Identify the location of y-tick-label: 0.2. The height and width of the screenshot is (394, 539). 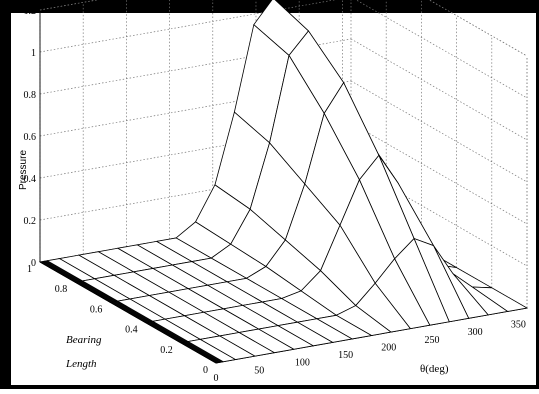
(166, 350).